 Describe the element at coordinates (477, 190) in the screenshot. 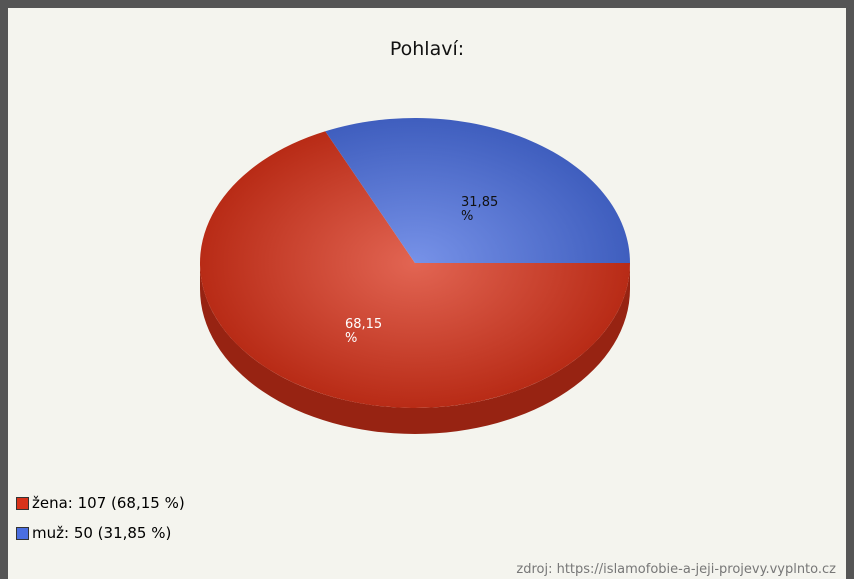

I see `slice` at that location.